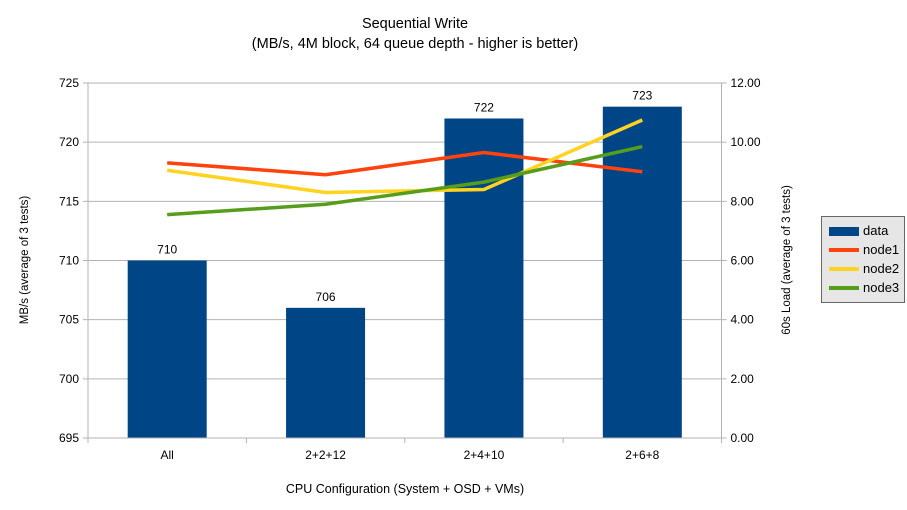 This screenshot has width=907, height=510. What do you see at coordinates (69, 379) in the screenshot?
I see `y-tick-label-left: 700` at bounding box center [69, 379].